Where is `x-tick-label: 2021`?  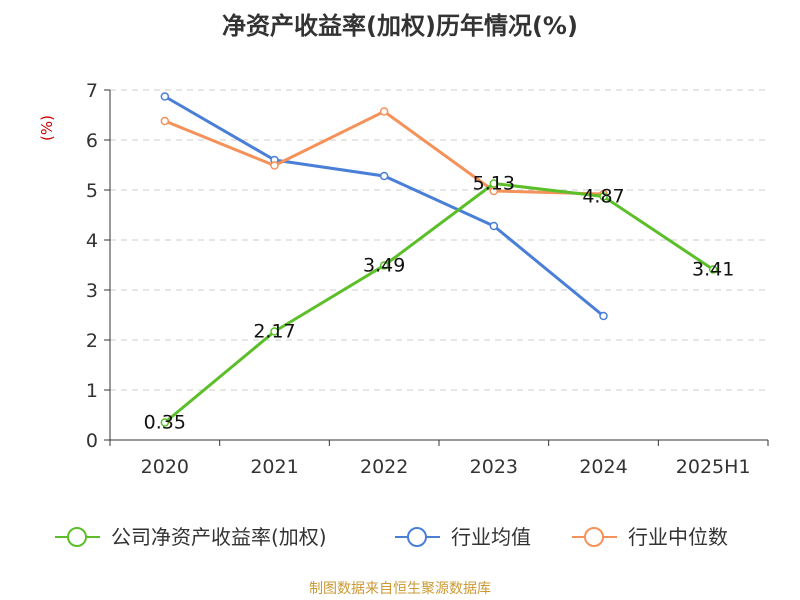
x-tick-label: 2021 is located at coordinates (274, 467).